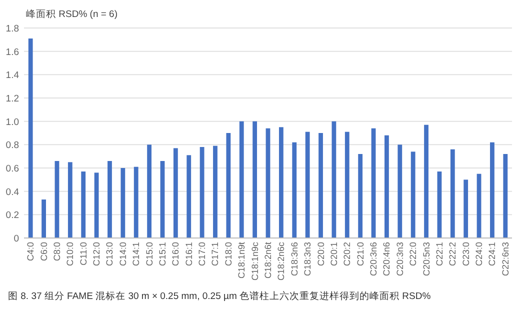  I want to click on x-tick-label: C4:0, so click(31, 252).